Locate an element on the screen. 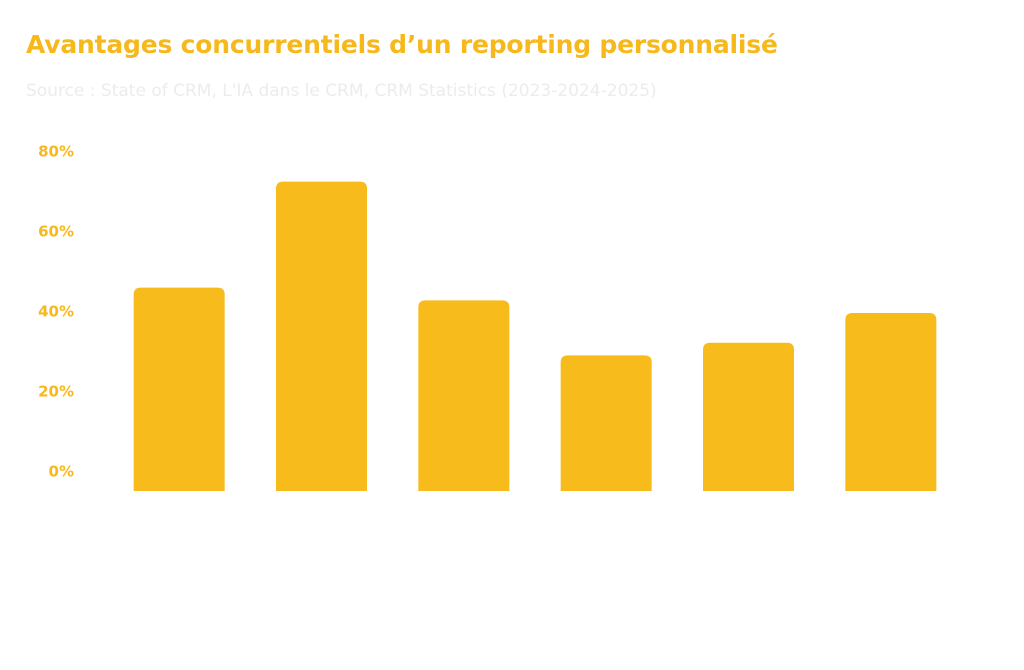 The height and width of the screenshot is (670, 1024). y-axis: 80% 60% 40% 20% 0% is located at coordinates (56, 312).